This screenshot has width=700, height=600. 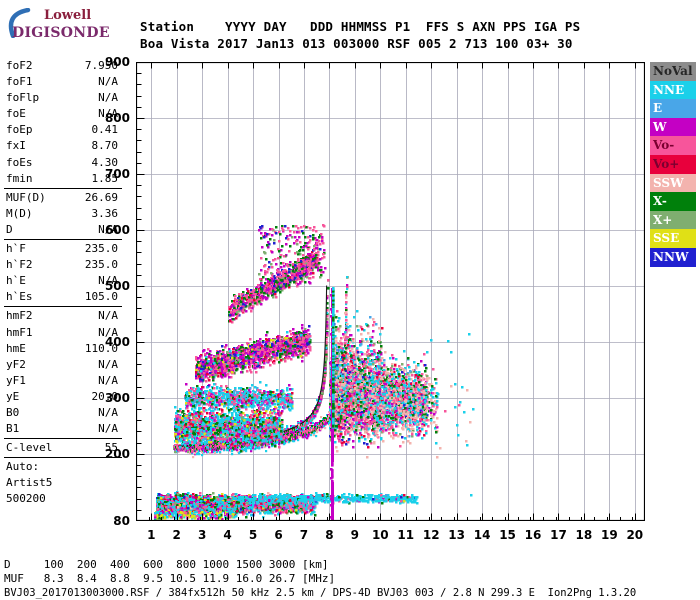 I want to click on legend-item-e: E, so click(x=673, y=108).